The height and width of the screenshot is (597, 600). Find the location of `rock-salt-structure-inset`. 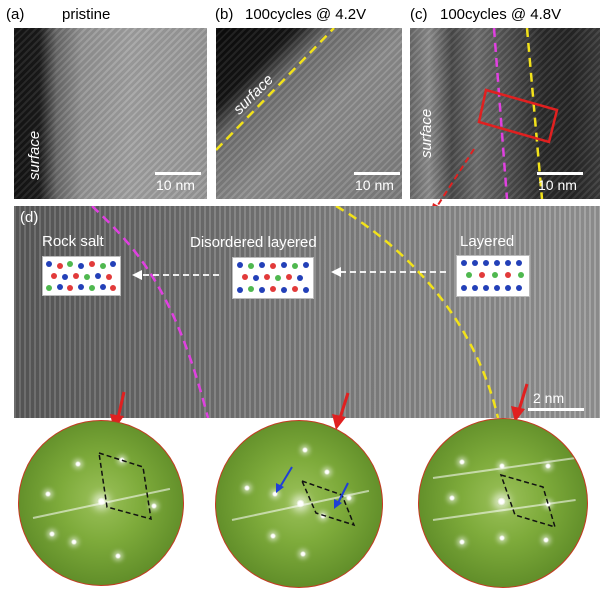

rock-salt-structure-inset is located at coordinates (81, 276).